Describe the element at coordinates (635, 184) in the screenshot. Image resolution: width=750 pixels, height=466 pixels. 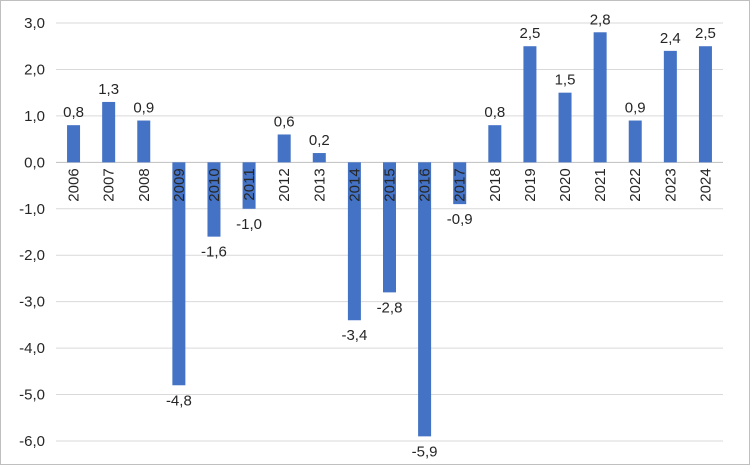
I see `x-tick-label-2022: 2022` at that location.